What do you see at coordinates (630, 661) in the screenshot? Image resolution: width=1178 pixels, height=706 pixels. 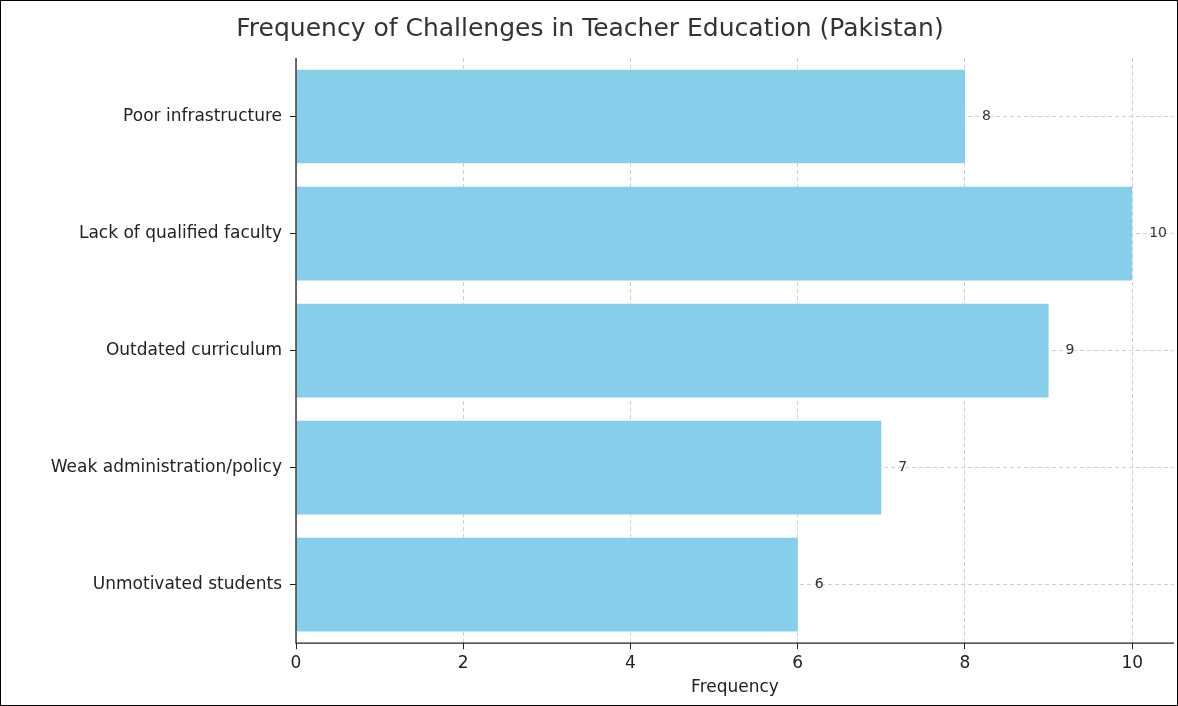 I see `x-tick-label: 4` at bounding box center [630, 661].